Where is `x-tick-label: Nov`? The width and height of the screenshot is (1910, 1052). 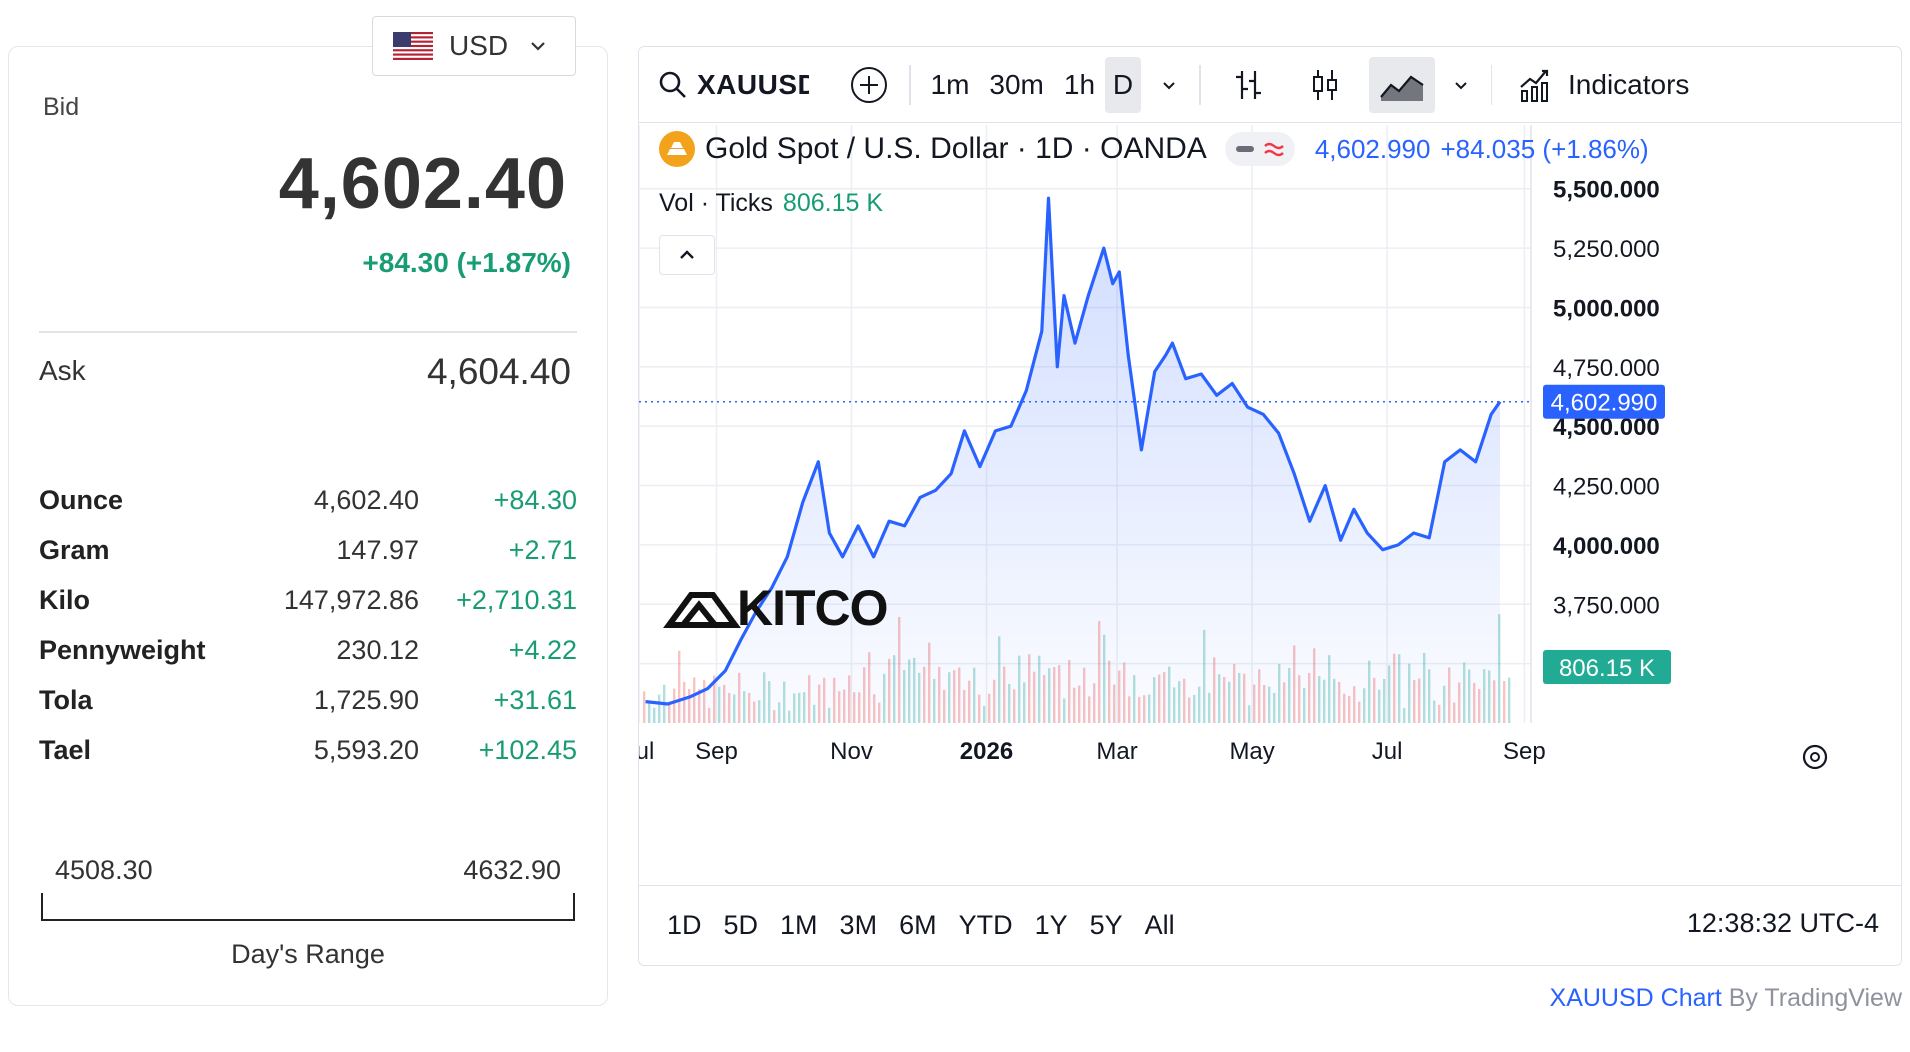
x-tick-label: Nov is located at coordinates (851, 751).